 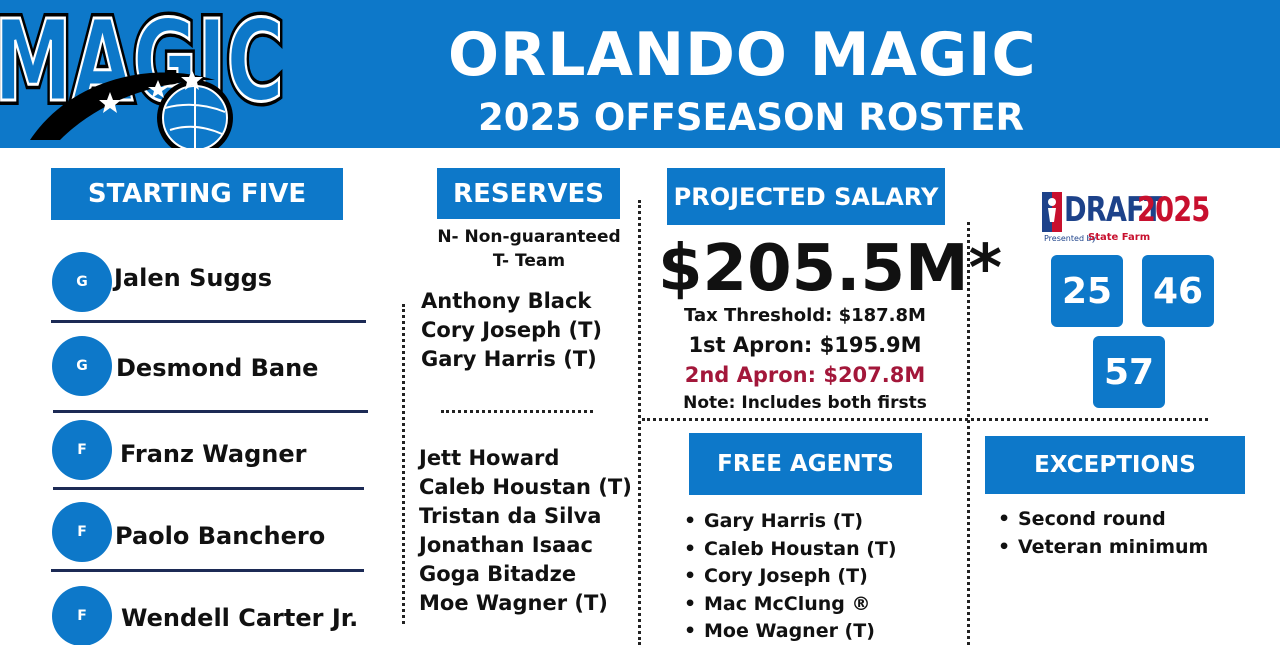 What do you see at coordinates (742, 55) in the screenshot?
I see `page-title: ORLANDO MAGIC` at bounding box center [742, 55].